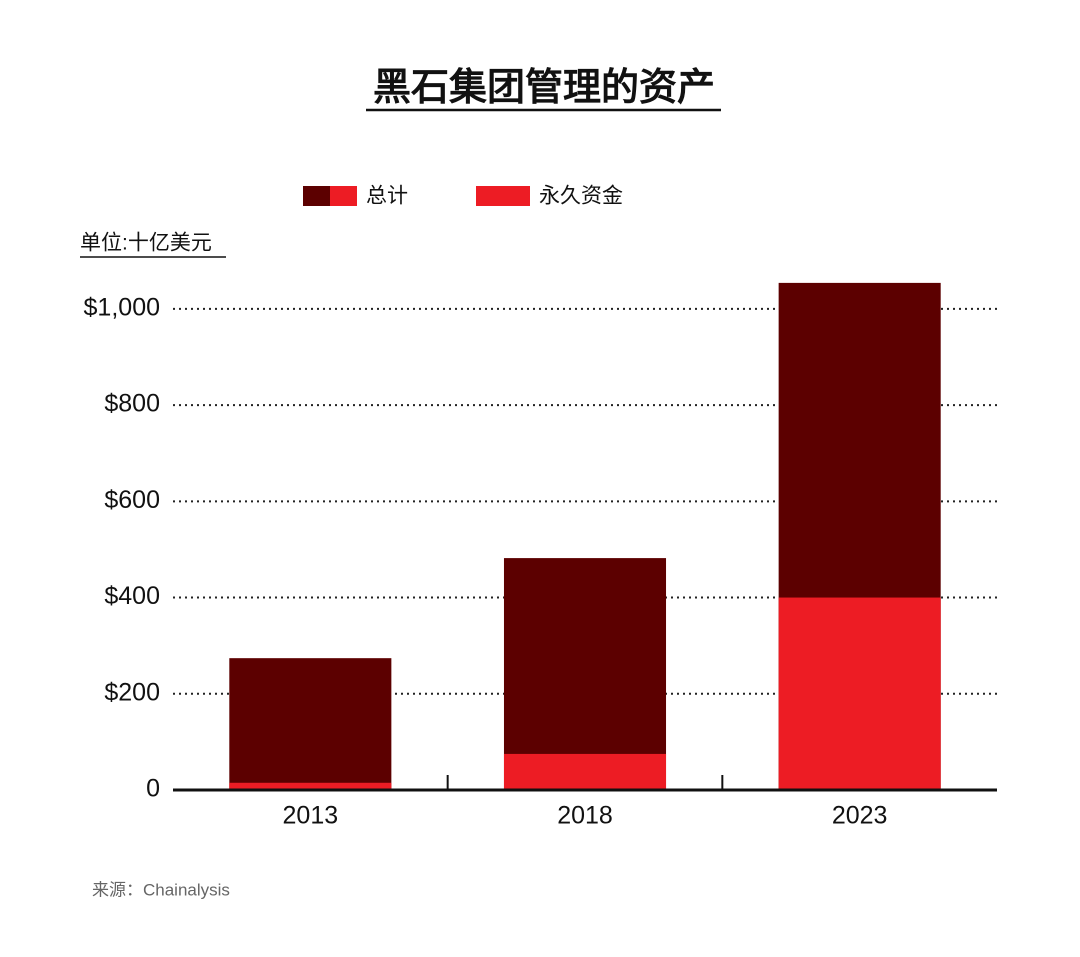 The height and width of the screenshot is (957, 1080). I want to click on y-tick-label: $200, so click(132, 692).